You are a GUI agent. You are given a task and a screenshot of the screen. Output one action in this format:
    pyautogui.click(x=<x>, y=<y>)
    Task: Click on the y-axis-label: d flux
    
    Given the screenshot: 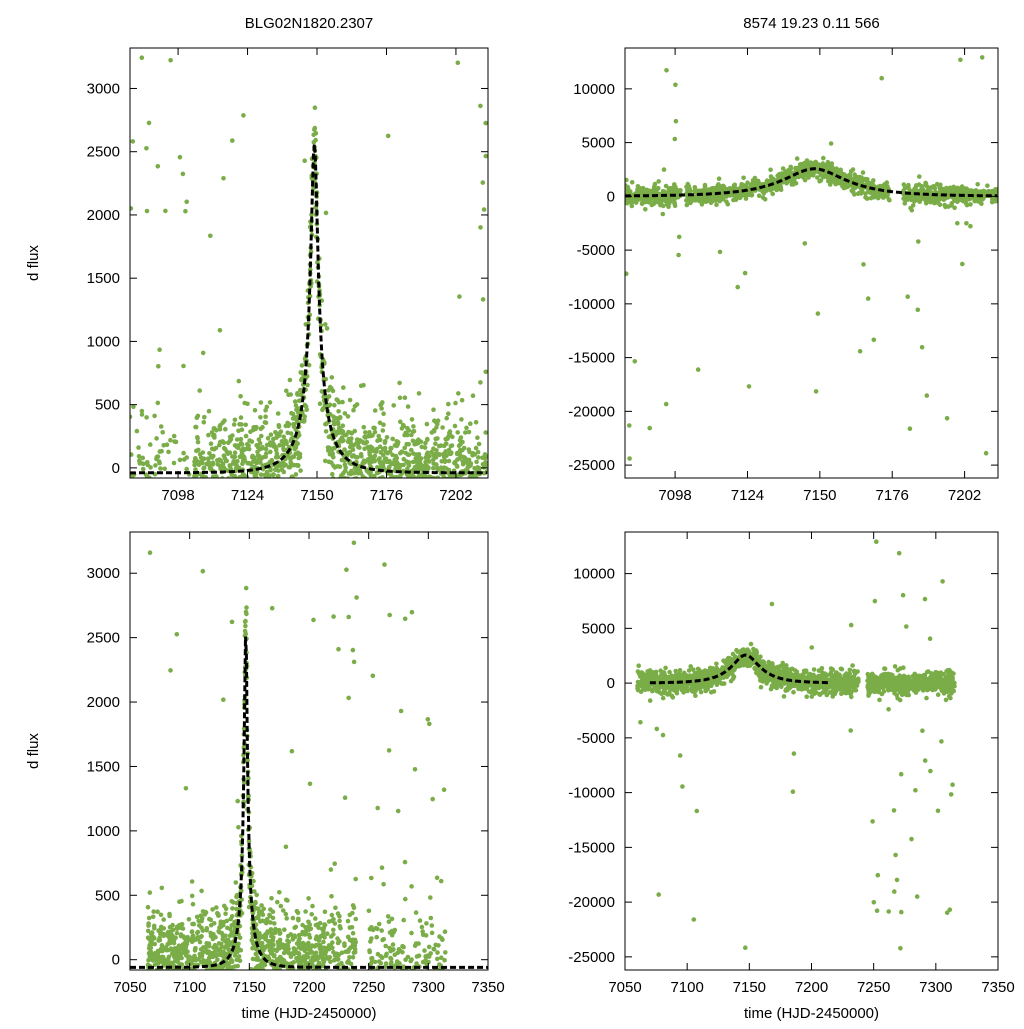 What is the action you would take?
    pyautogui.click(x=33, y=263)
    